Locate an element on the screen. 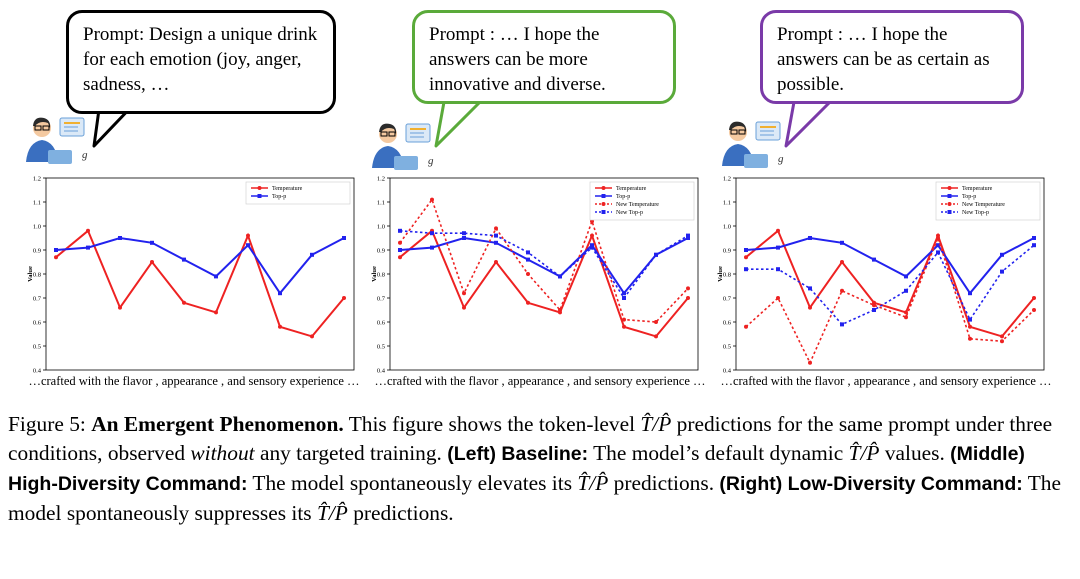 The height and width of the screenshot is (579, 1080). caption-right-text2: predictions. is located at coordinates (403, 513).